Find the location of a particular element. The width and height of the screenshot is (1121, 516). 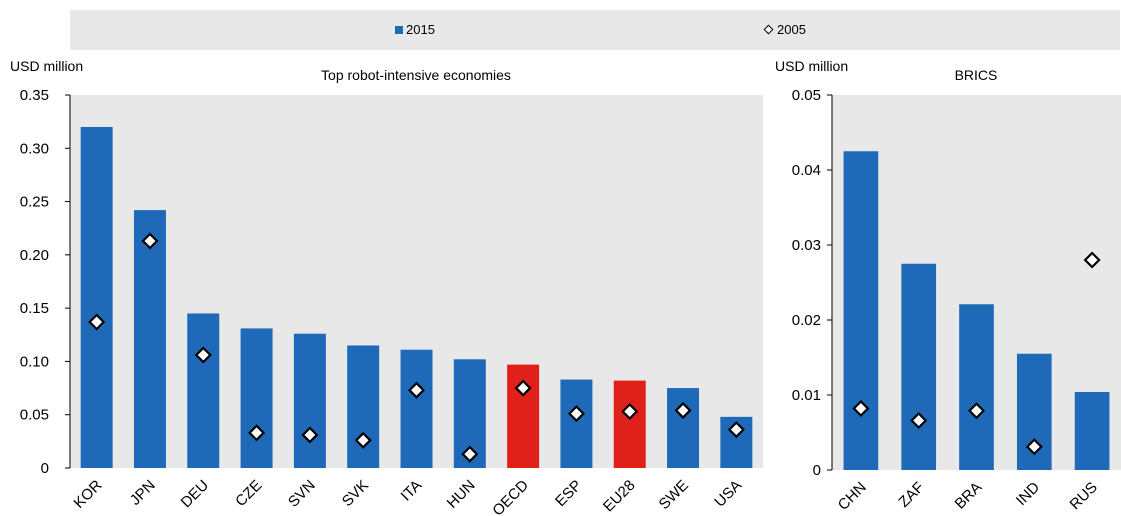

x-tick-label-swe: SWE is located at coordinates (674, 495).